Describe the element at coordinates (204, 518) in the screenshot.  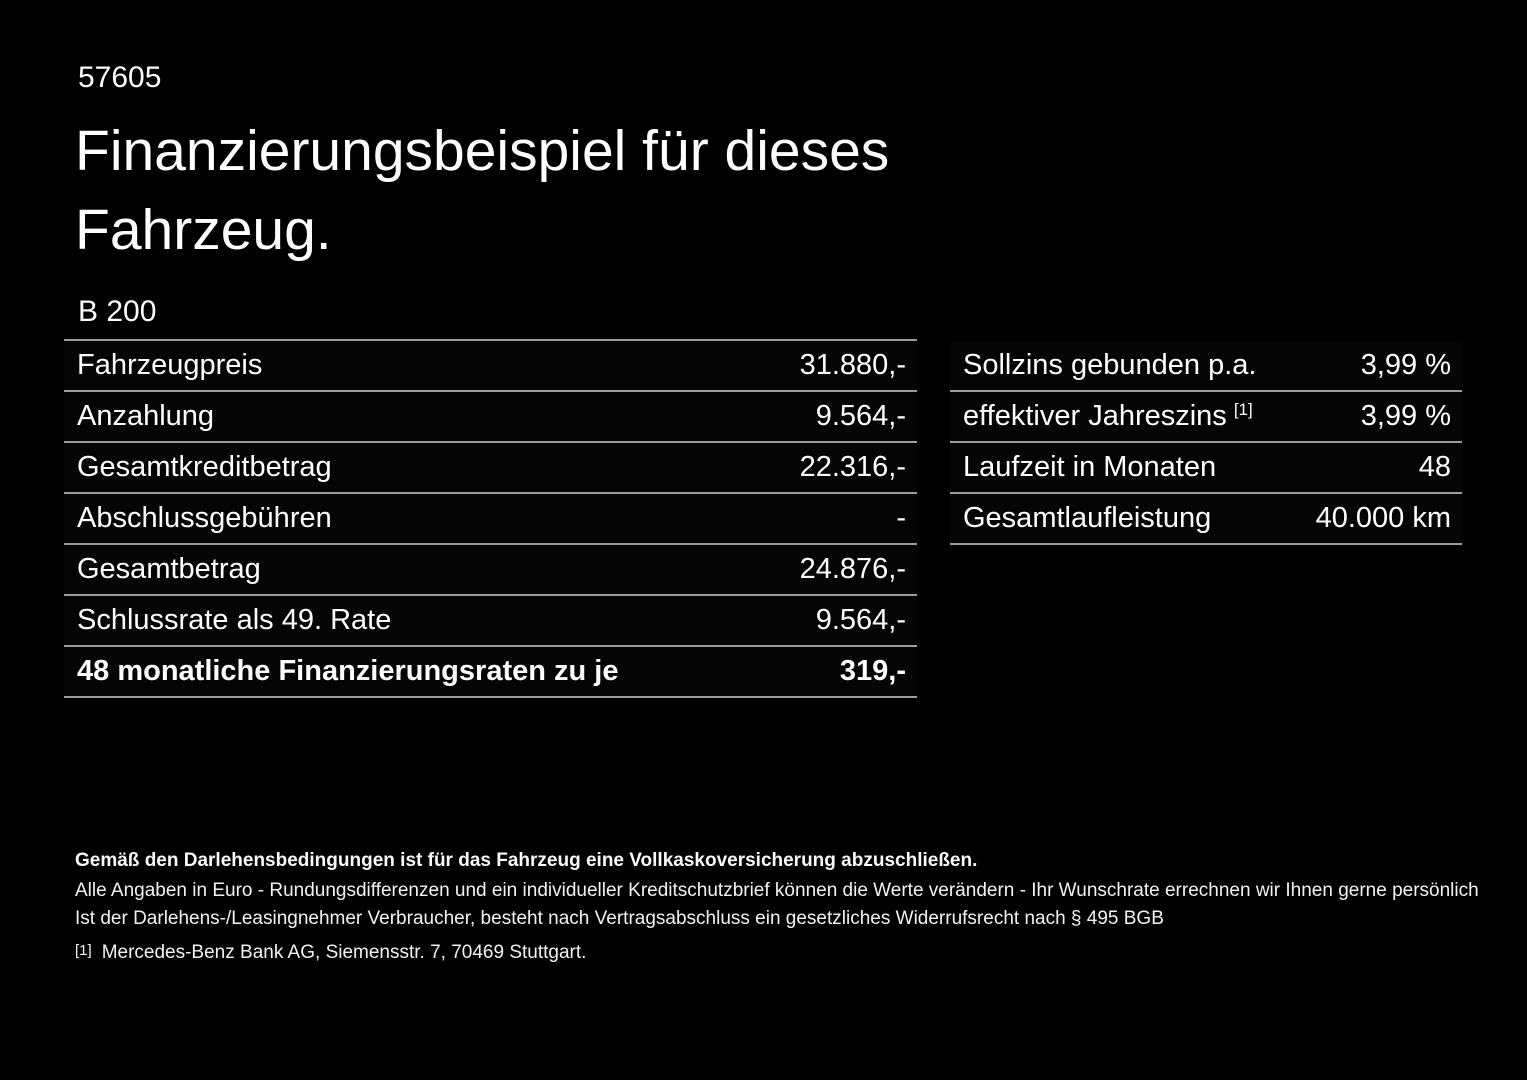
I see `row-label: Abschlussgebühren` at that location.